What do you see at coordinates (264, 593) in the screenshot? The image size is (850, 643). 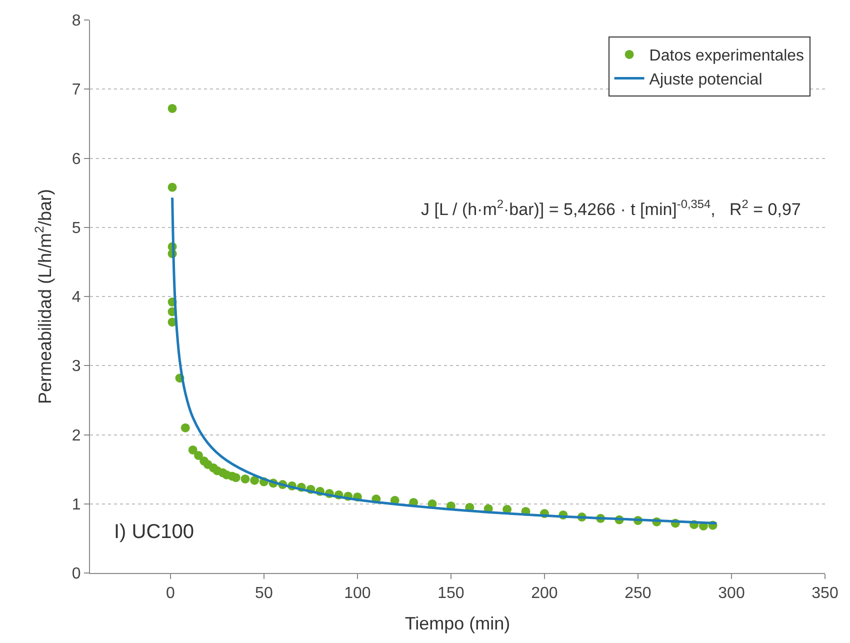 I see `x-tick-label: 50` at bounding box center [264, 593].